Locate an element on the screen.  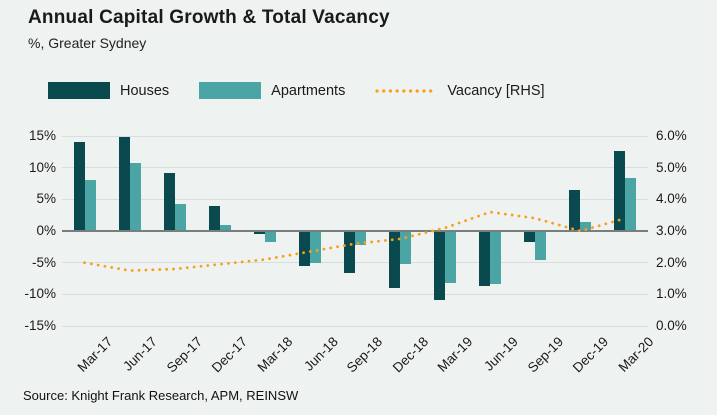
legend-item-houses: Houses is located at coordinates (108, 90).